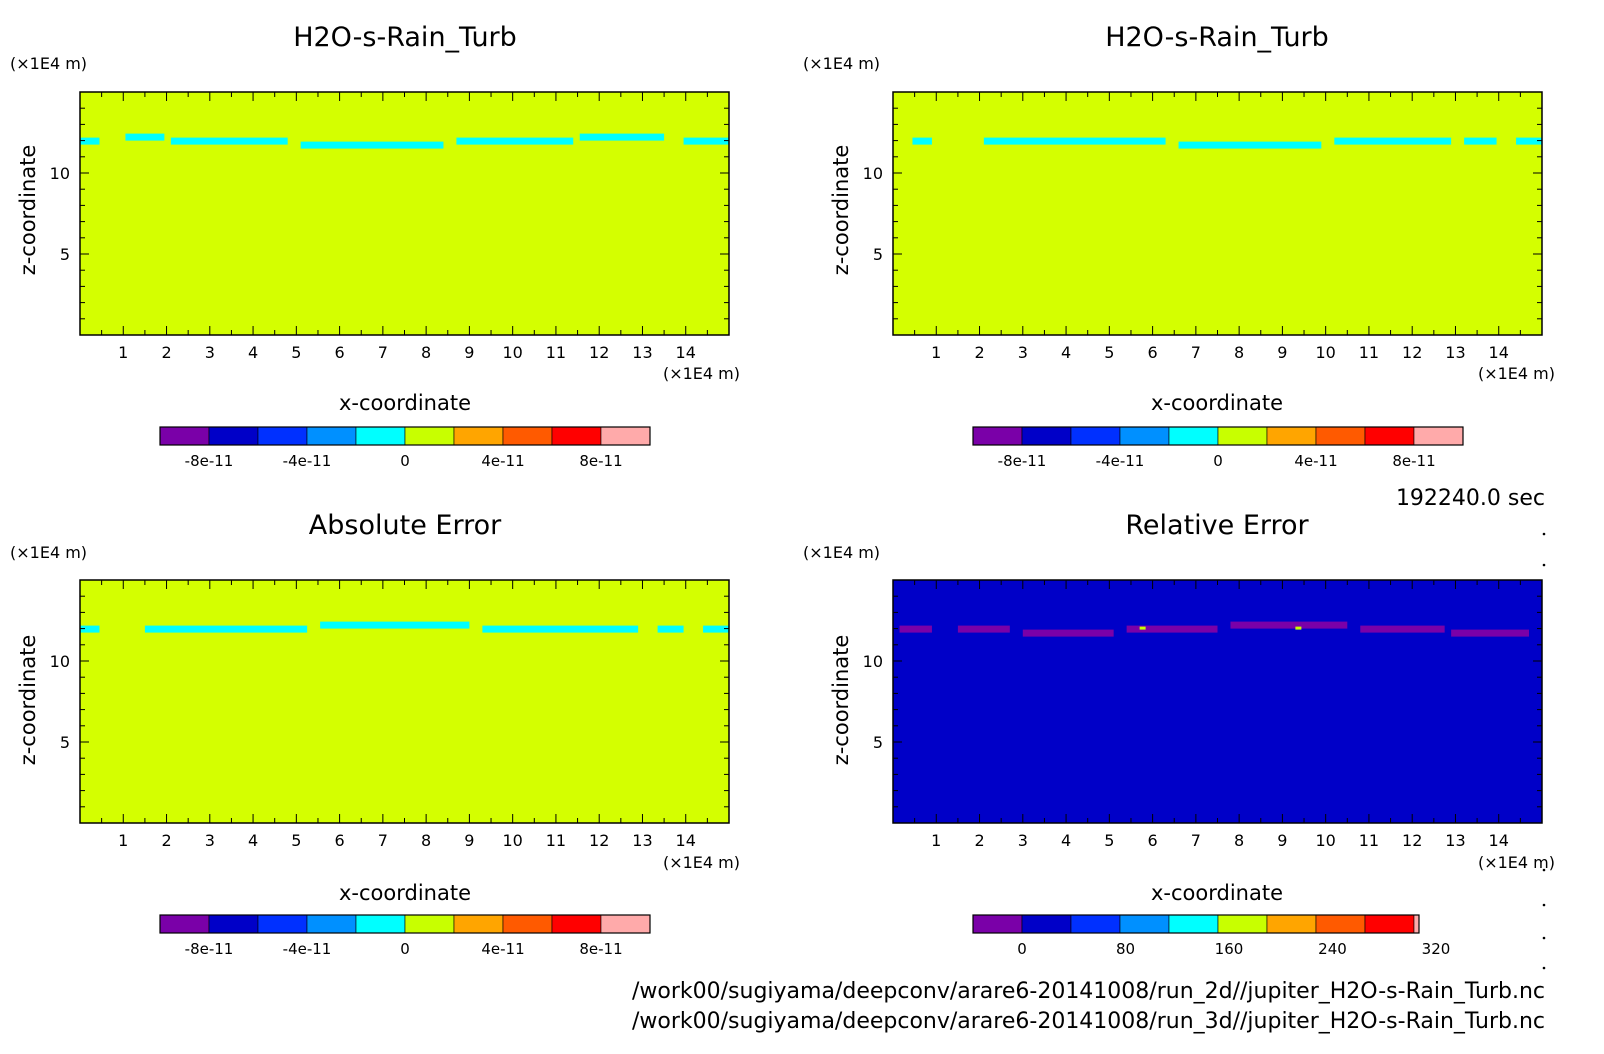 The image size is (1604, 1054). I want to click on x-tick-label: 14, so click(1499, 352).